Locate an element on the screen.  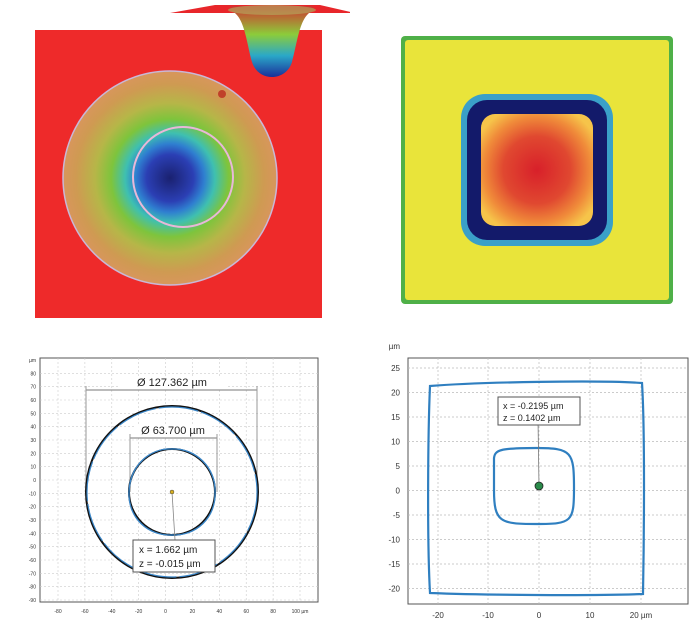
square-core is located at coordinates (537, 170).